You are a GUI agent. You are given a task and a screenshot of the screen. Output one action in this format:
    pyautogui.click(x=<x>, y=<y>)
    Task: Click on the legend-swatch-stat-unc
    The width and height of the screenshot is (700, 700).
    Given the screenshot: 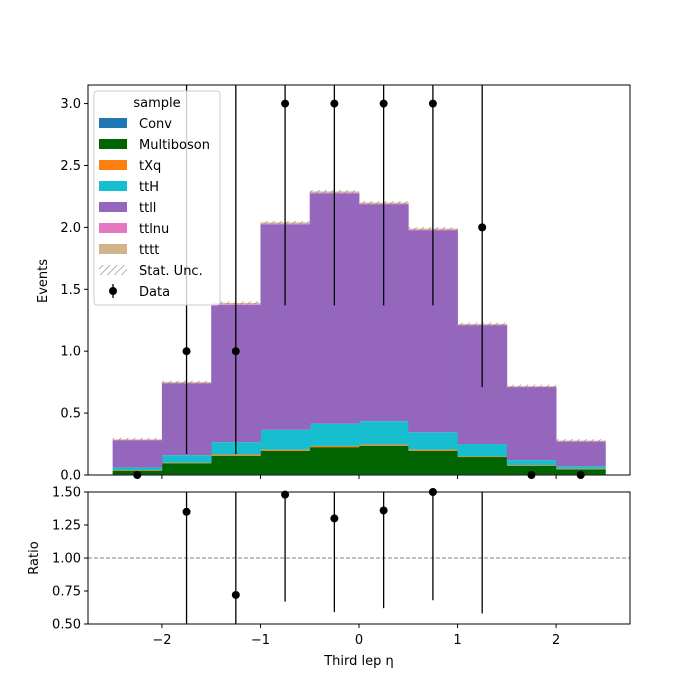 What is the action you would take?
    pyautogui.click(x=113, y=270)
    